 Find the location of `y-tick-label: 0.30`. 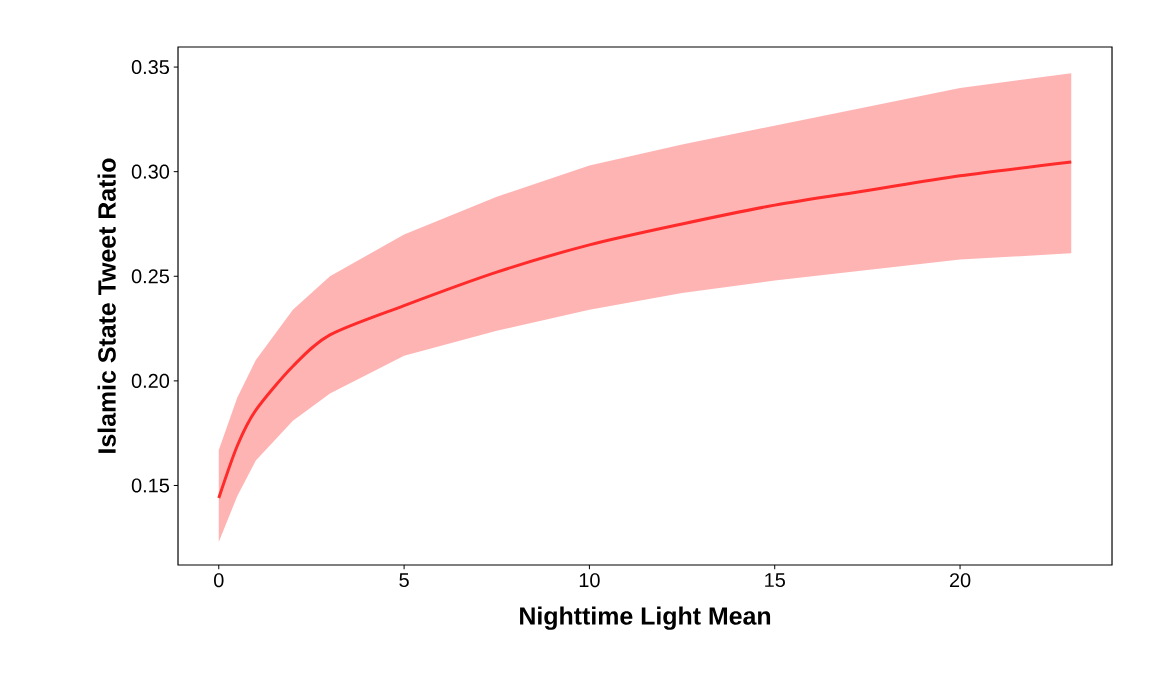

y-tick-label: 0.30 is located at coordinates (150, 171).